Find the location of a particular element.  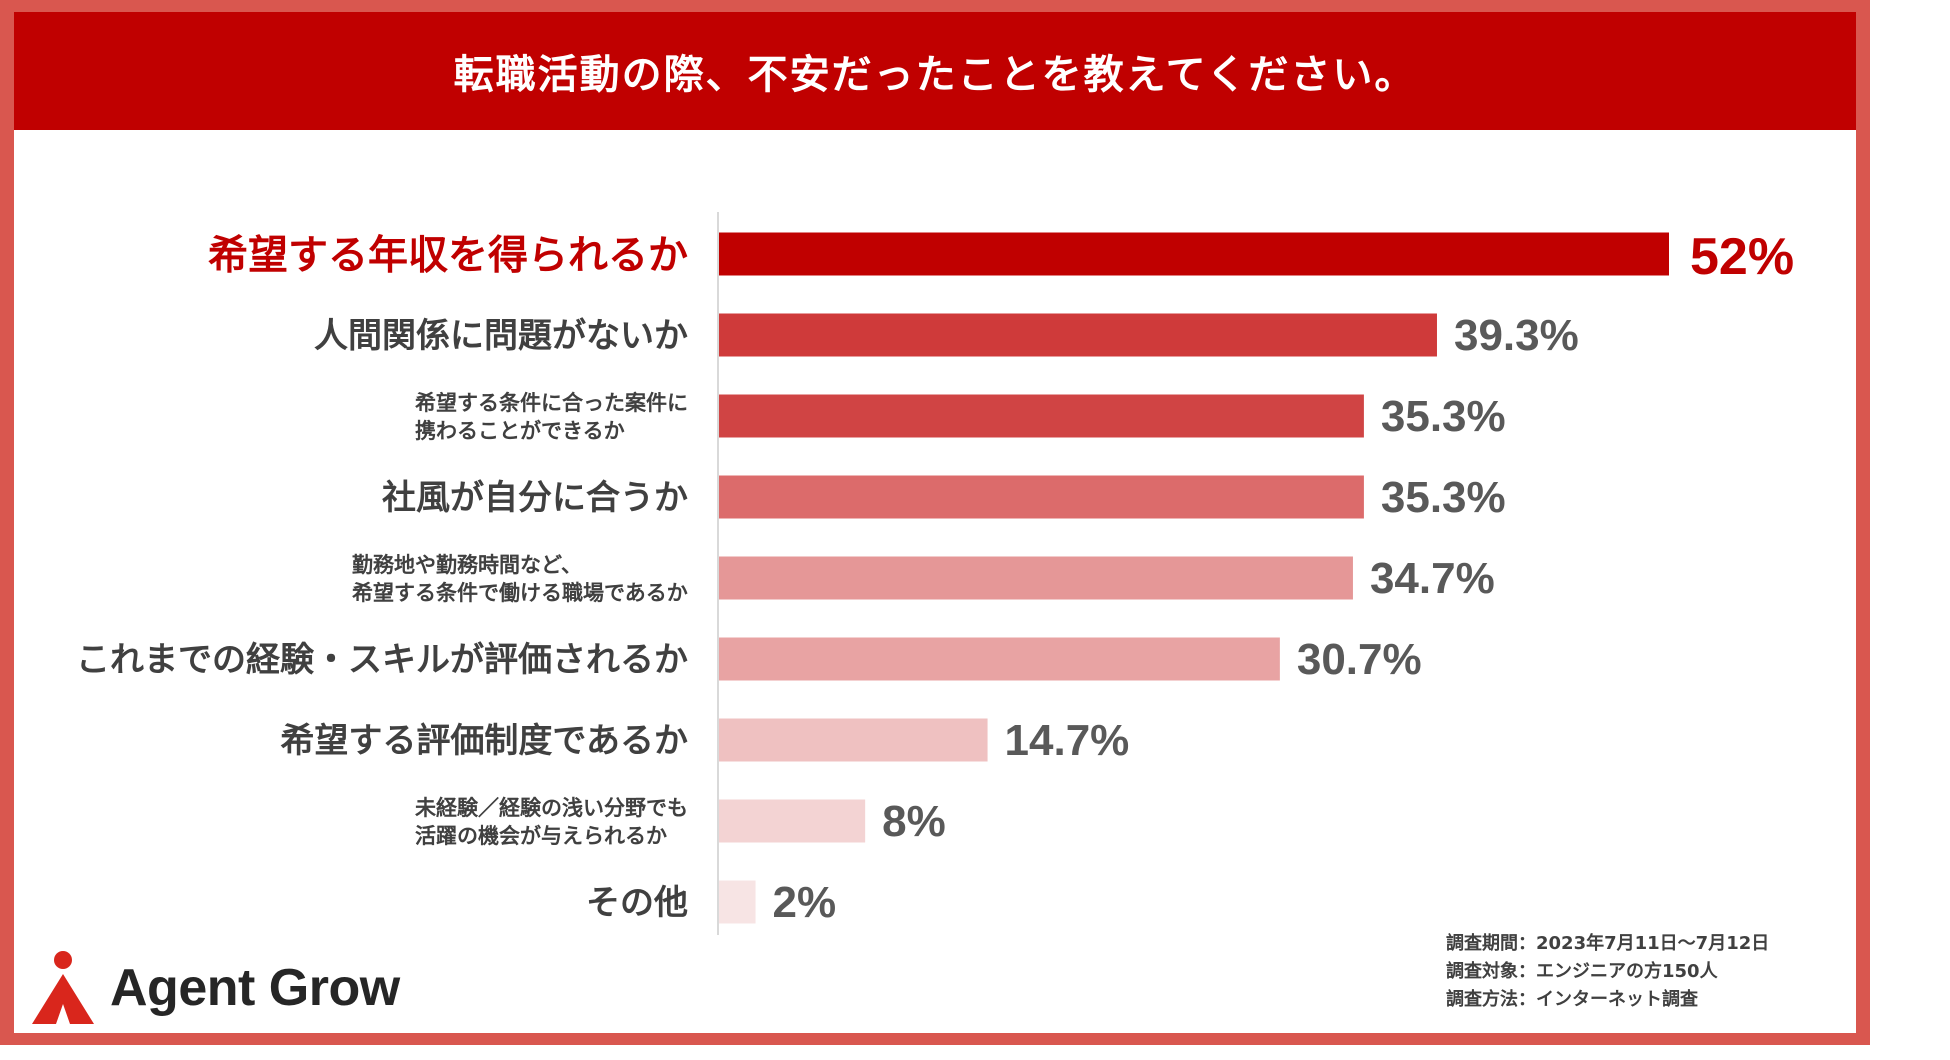

survey-period: 調査期間：2023年7月11日〜7月12日 is located at coordinates (1608, 943).